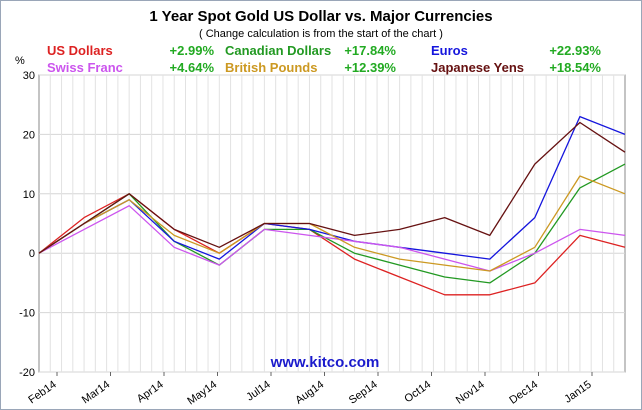 Image resolution: width=642 pixels, height=410 pixels. What do you see at coordinates (449, 50) in the screenshot?
I see `legend-name: Euros` at bounding box center [449, 50].